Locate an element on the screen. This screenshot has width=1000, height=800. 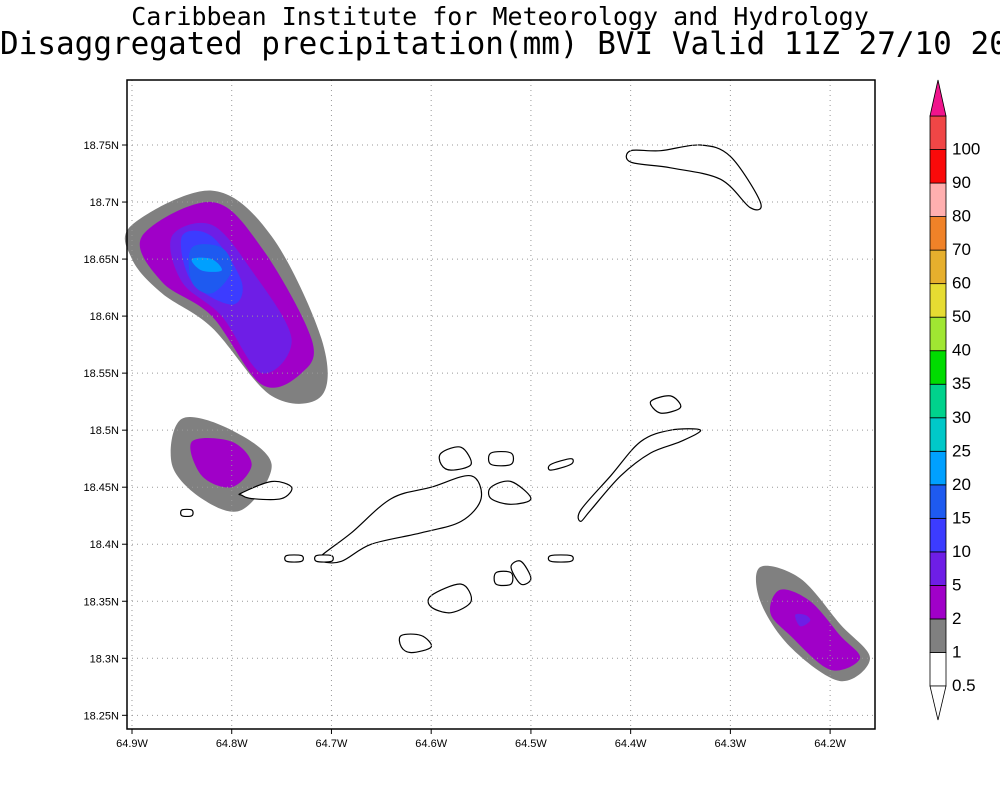
x-tick-label: 64.5W is located at coordinates (531, 744).